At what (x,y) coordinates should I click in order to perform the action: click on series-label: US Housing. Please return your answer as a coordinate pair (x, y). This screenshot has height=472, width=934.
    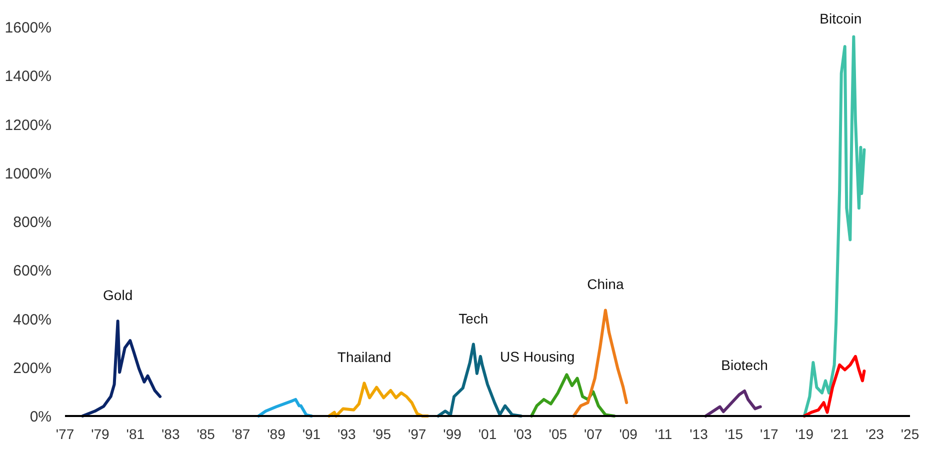
    Looking at the image, I should click on (537, 356).